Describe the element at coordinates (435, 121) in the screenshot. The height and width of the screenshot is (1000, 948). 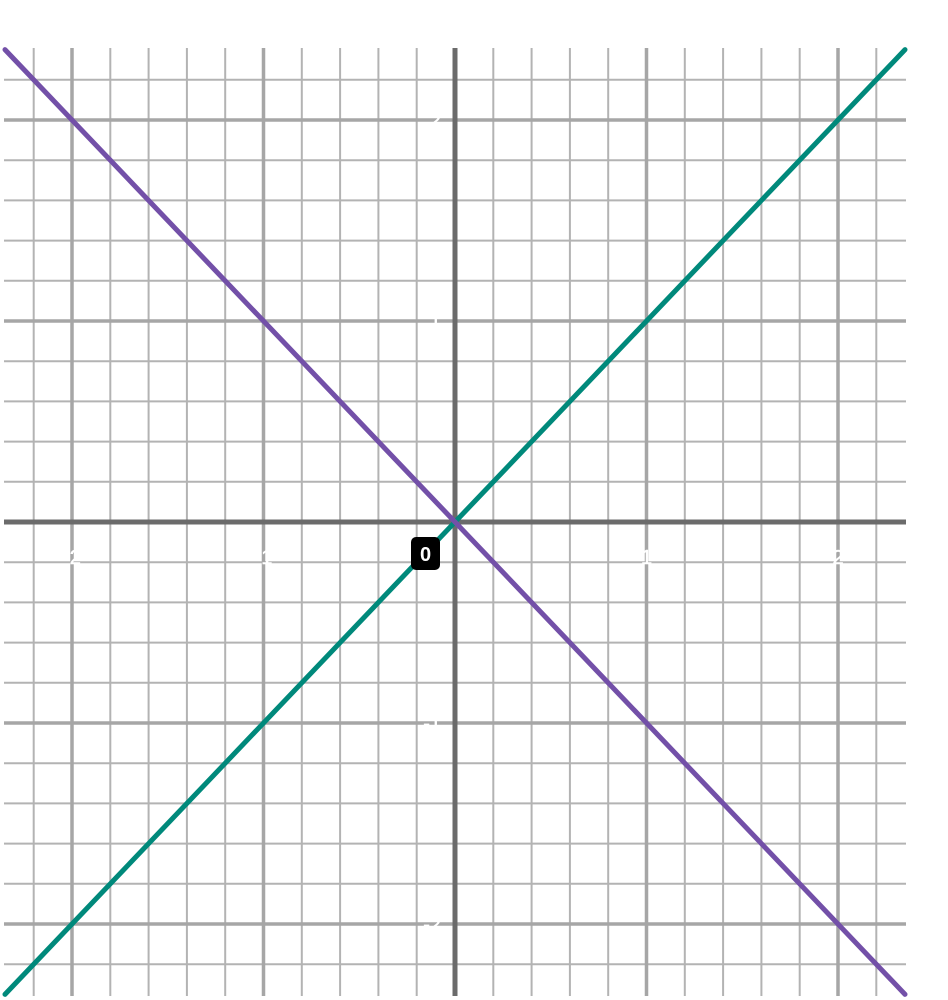
I see `y-tick-label: 2` at that location.